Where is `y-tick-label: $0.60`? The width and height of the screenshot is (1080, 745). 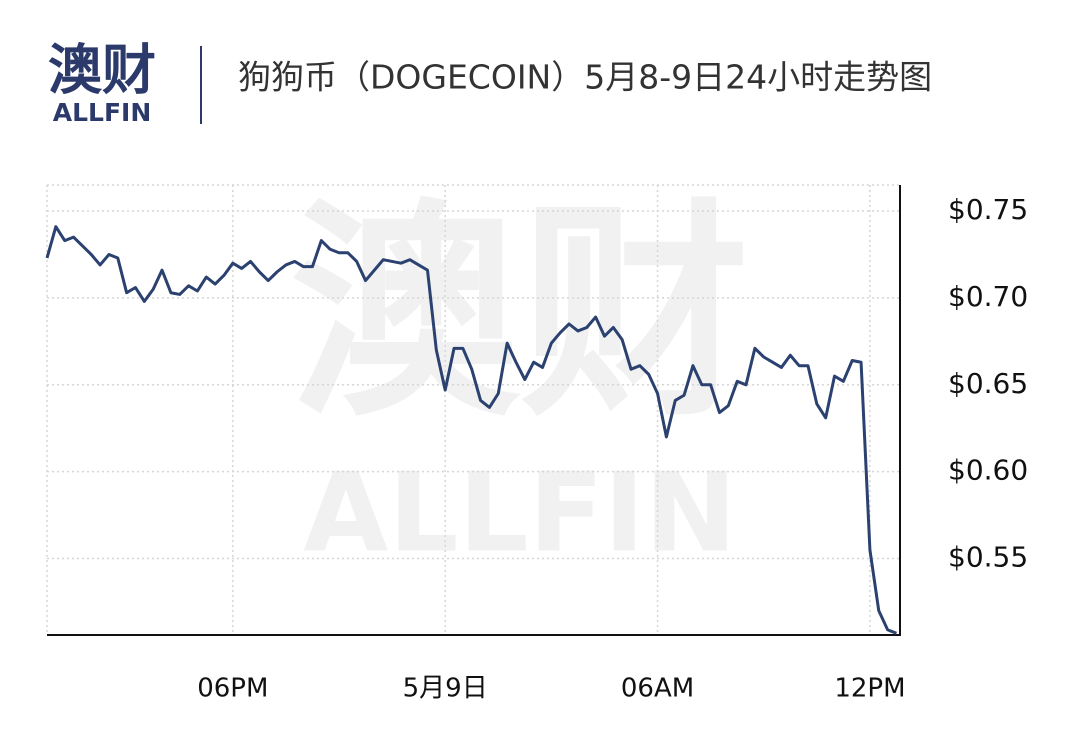 y-tick-label: $0.60 is located at coordinates (988, 470).